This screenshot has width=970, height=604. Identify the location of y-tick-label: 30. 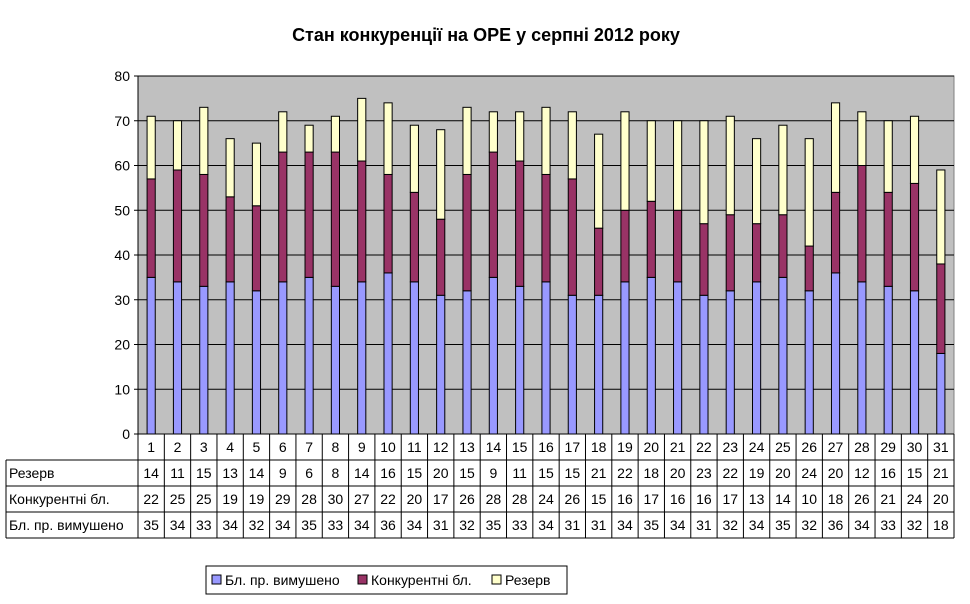
(122, 300).